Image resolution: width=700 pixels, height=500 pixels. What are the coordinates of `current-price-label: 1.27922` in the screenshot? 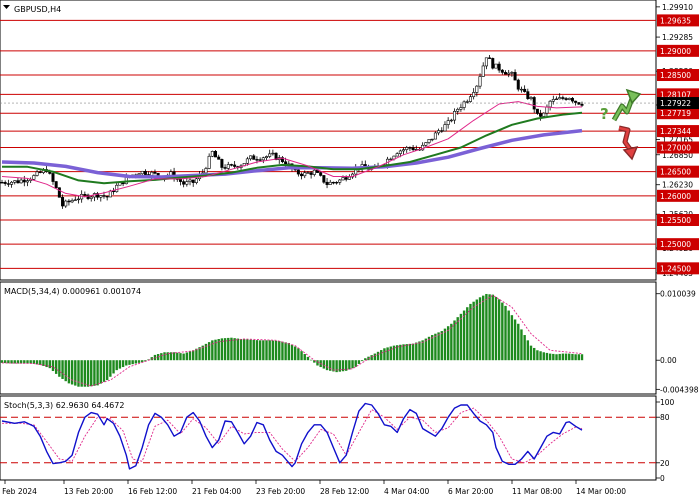 It's located at (675, 103).